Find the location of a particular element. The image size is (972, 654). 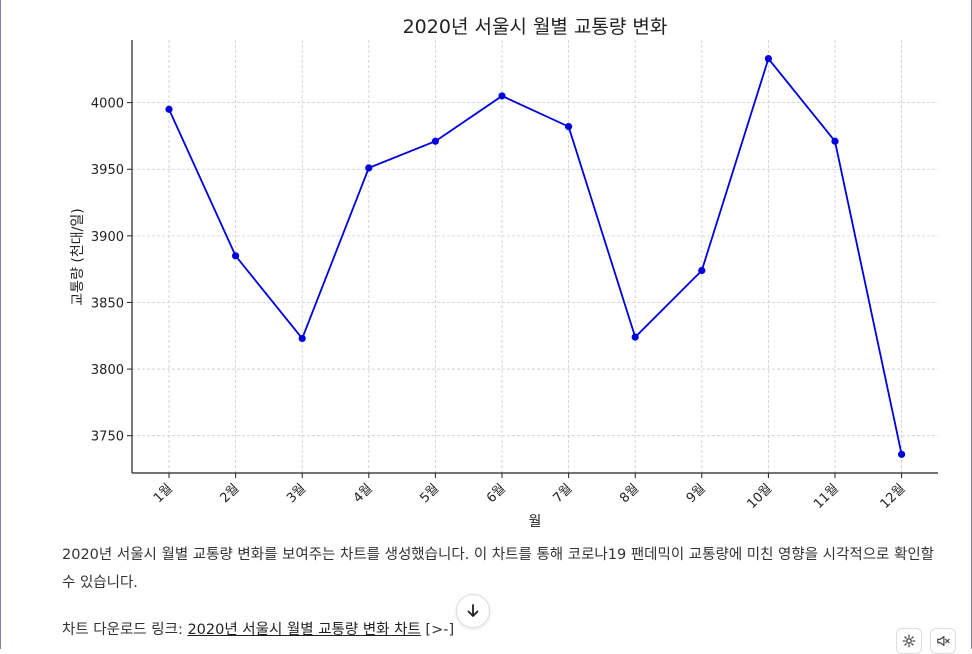

scroll-down-button is located at coordinates (473, 611).